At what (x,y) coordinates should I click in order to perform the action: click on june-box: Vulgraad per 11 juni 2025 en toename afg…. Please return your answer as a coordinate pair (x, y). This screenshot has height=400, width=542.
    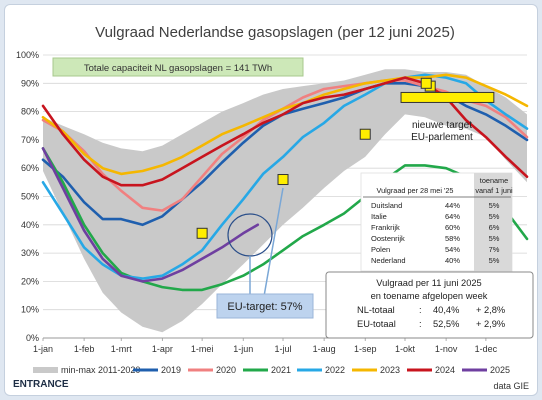
    Looking at the image, I should click on (429, 305).